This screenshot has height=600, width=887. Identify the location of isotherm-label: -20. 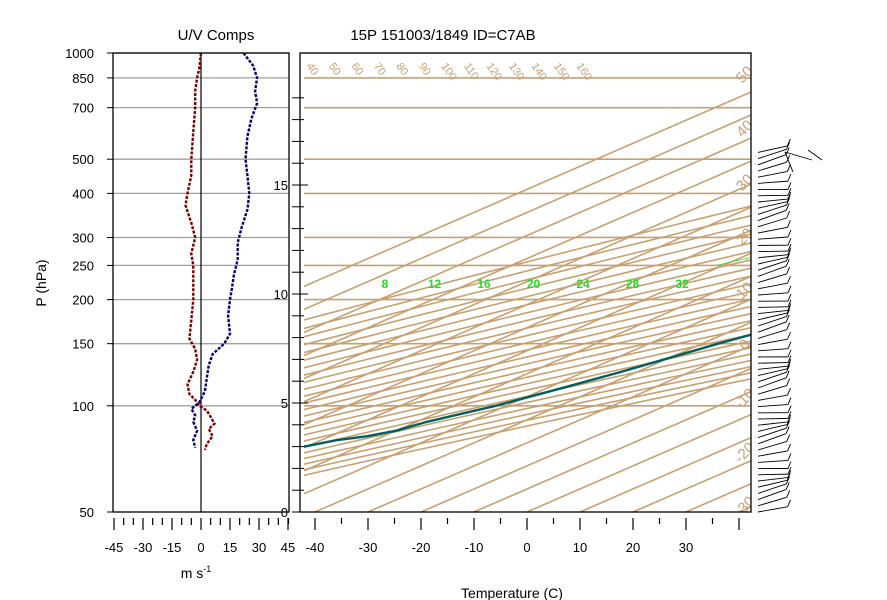
(744, 452).